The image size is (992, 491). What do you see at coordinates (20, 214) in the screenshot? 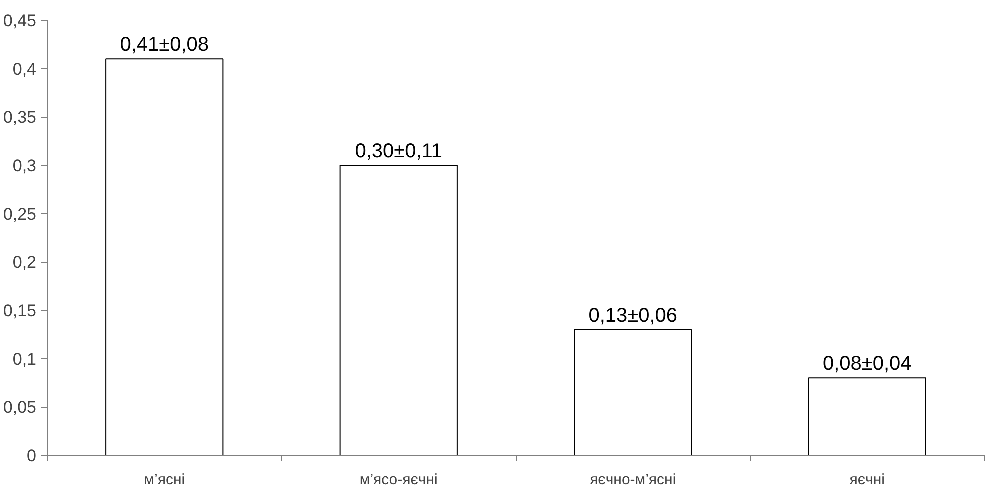
I see `y-tick-label: 0,25` at bounding box center [20, 214].